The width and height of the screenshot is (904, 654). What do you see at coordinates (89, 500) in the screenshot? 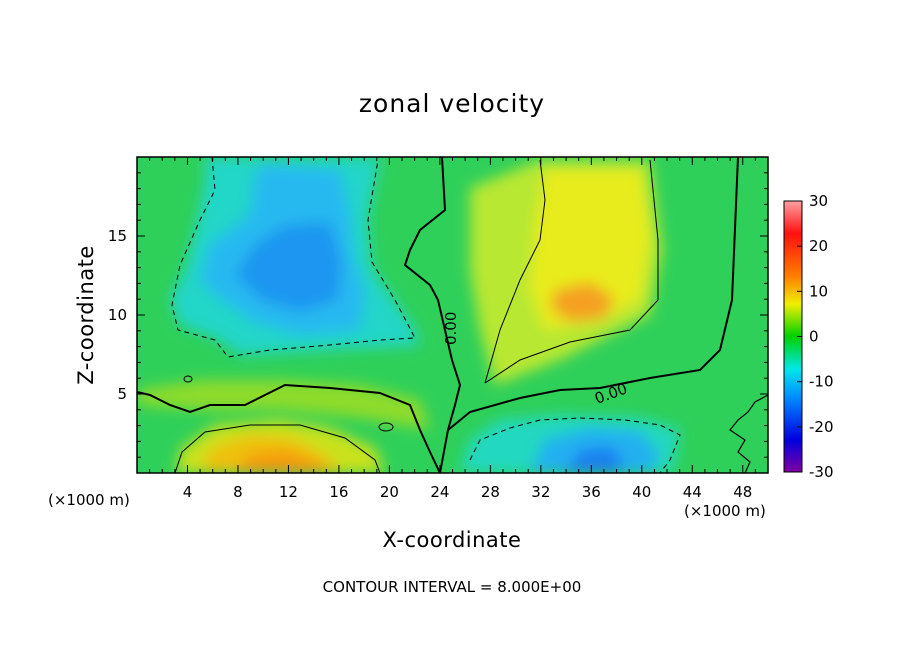
I see `x-unit-label-left: (×1000 m)` at bounding box center [89, 500].